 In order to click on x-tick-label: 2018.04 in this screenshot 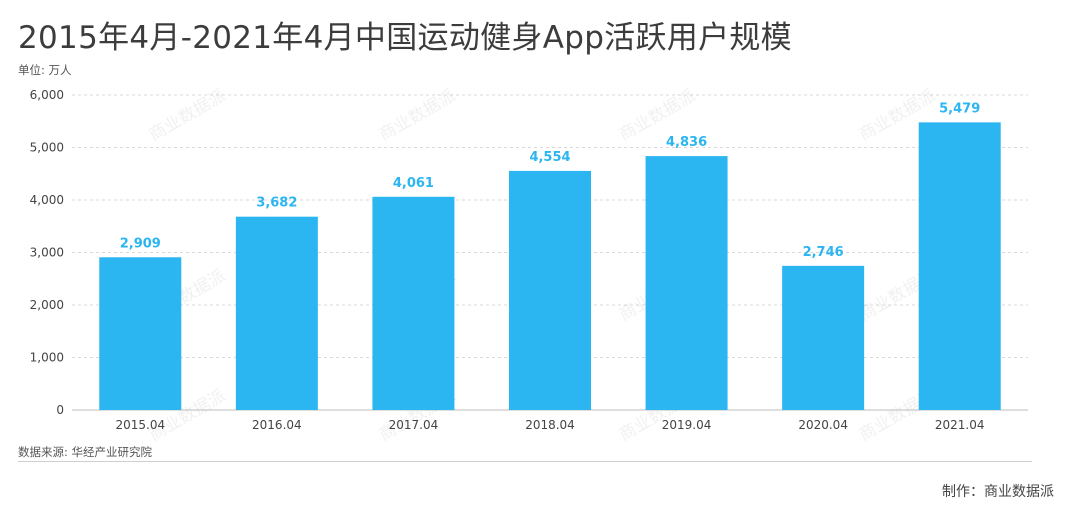, I will do `click(550, 425)`.